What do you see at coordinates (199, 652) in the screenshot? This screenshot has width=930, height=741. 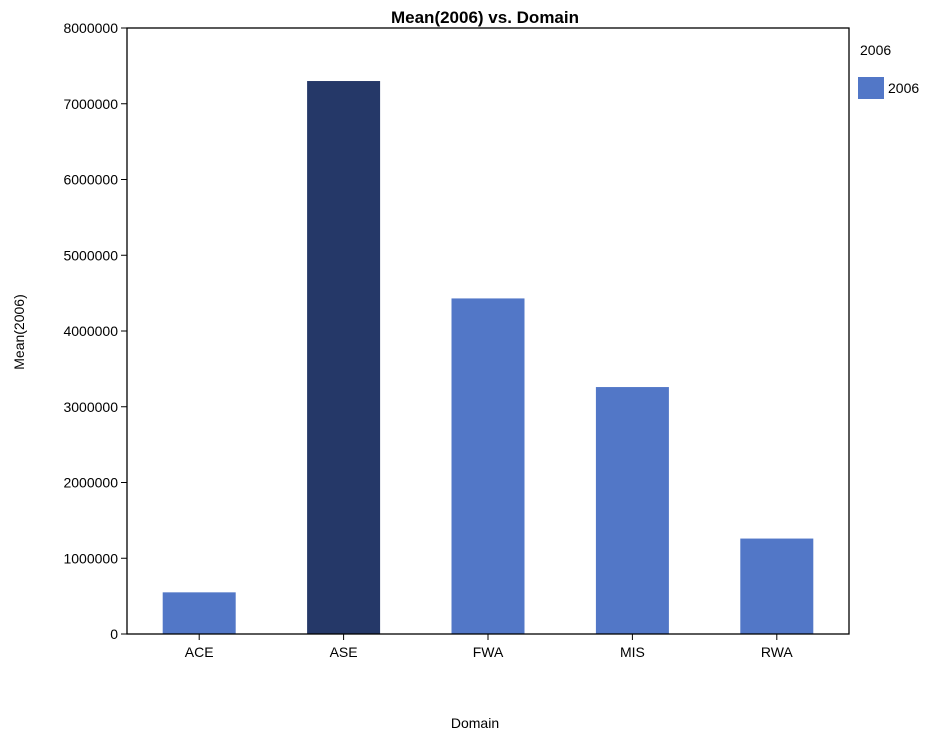 I see `x-tick-label: ACE` at bounding box center [199, 652].